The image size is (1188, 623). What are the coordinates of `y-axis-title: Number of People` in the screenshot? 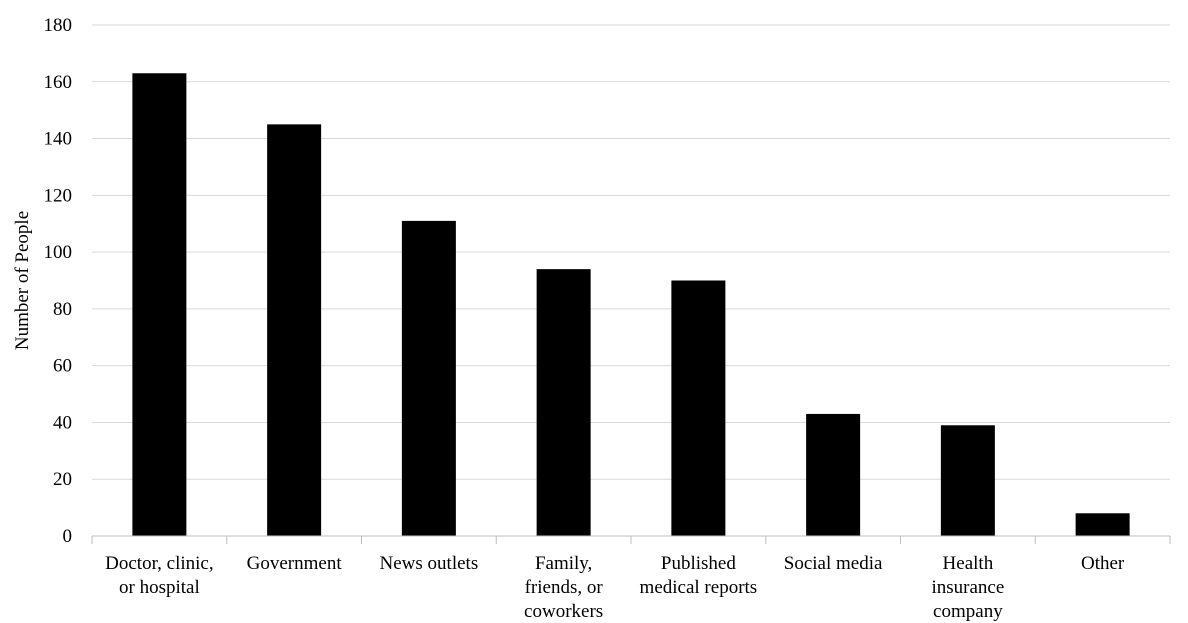 It's located at (22, 280).